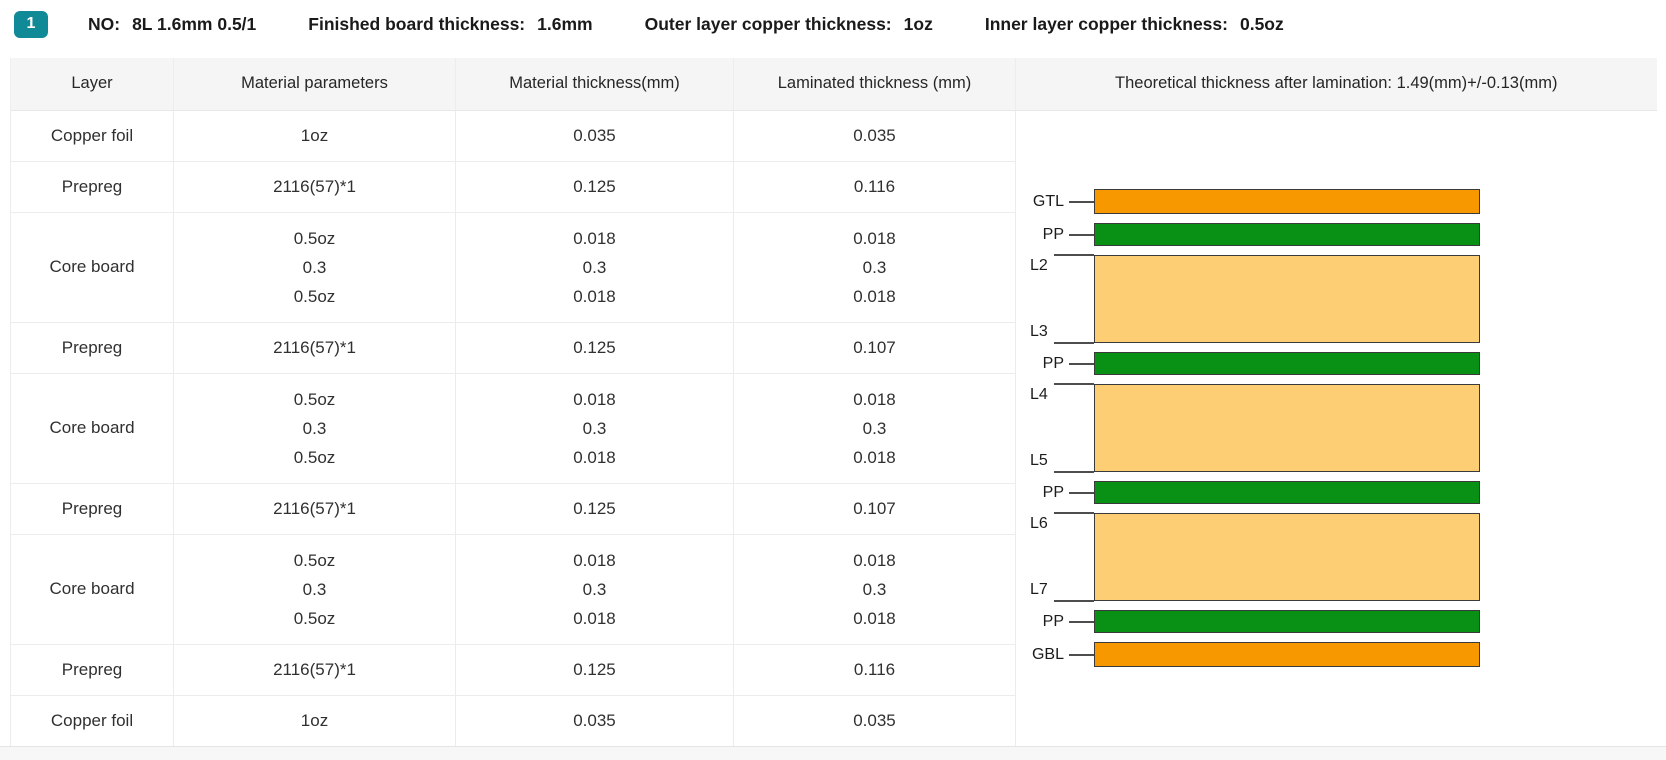 Image resolution: width=1666 pixels, height=760 pixels. I want to click on stack-layer-core-2: L4 L5, so click(1336, 428).